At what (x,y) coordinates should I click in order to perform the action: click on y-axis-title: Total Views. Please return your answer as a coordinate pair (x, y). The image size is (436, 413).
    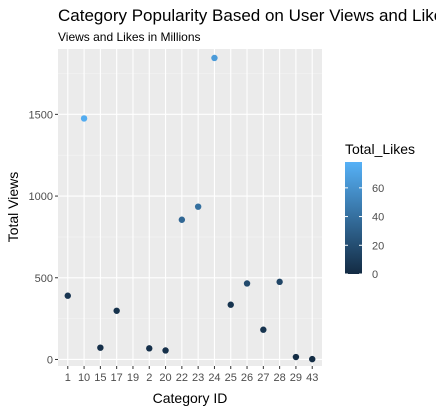
    Looking at the image, I should click on (13, 207).